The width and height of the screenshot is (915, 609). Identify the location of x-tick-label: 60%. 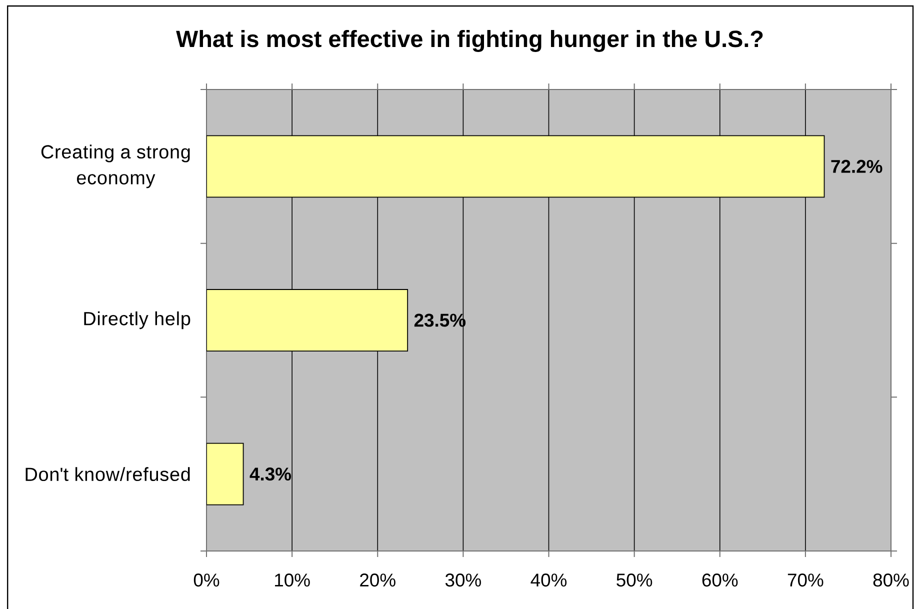
(720, 580).